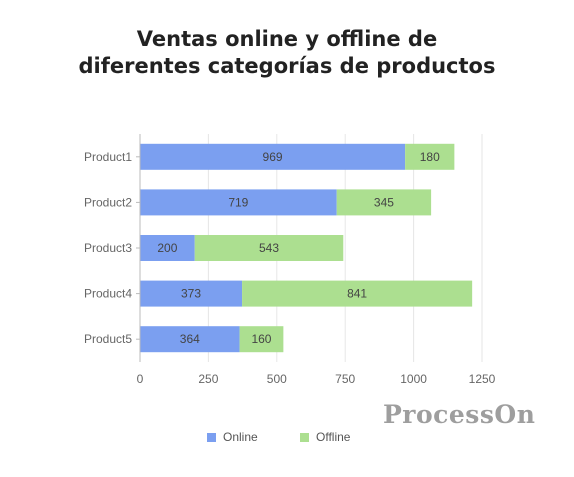 The width and height of the screenshot is (574, 477). I want to click on legend: Online Offline, so click(287, 438).